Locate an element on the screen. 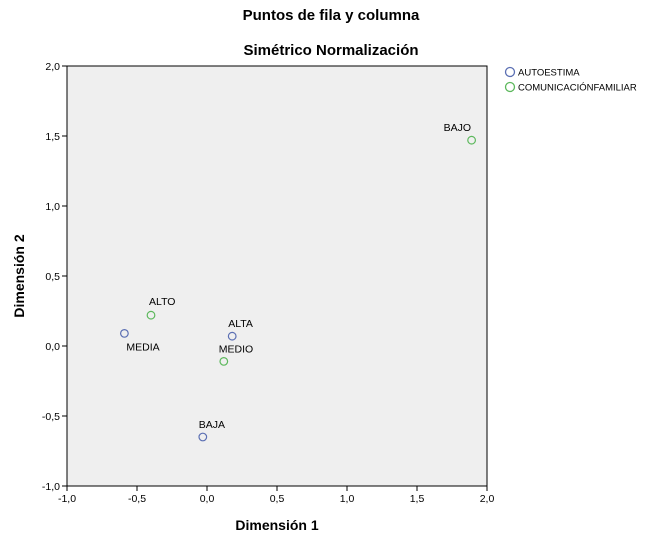 This screenshot has width=661, height=537. y-tick-label: 1,5 is located at coordinates (52, 137).